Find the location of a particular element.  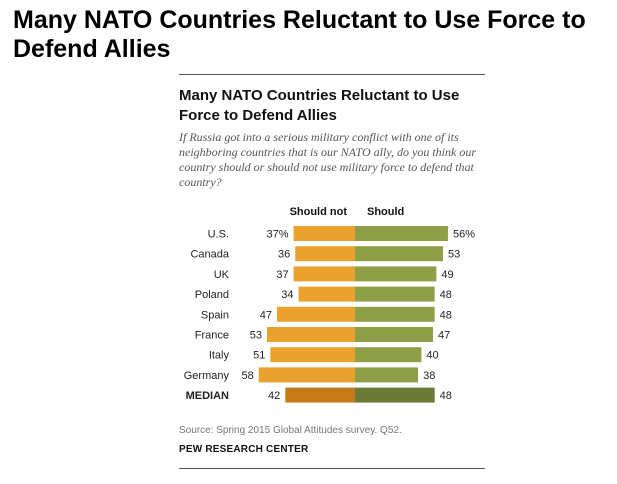

value-label-should: 56% is located at coordinates (464, 235).